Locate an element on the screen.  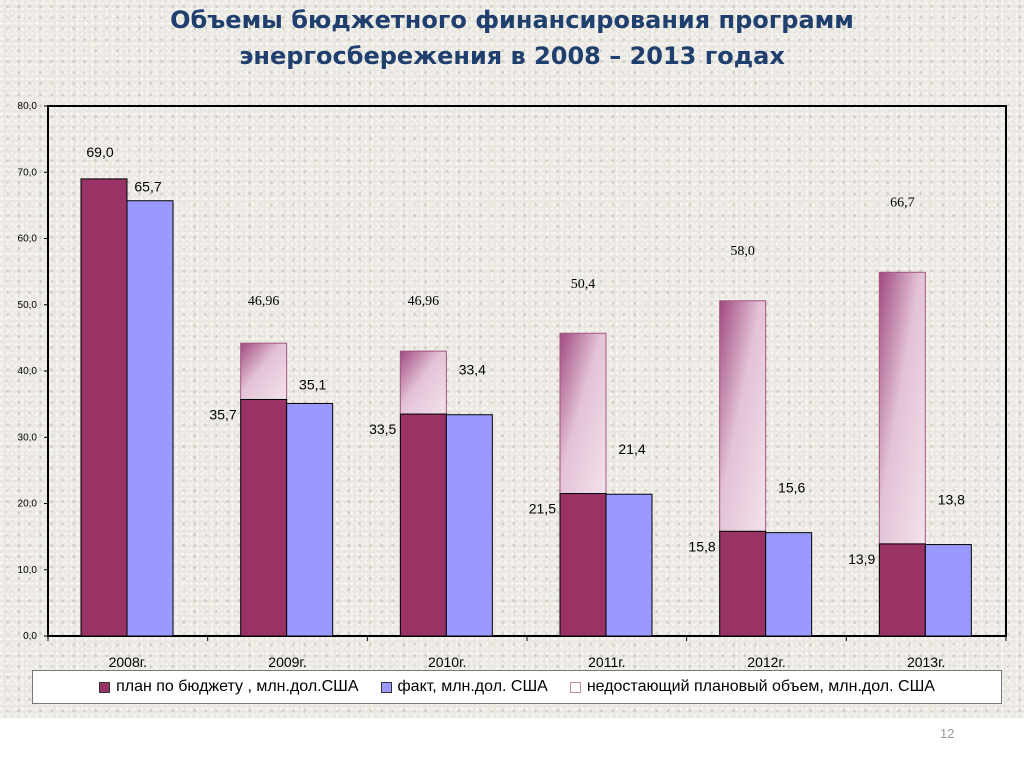
legend-item-fact: факт, млн.дол. США is located at coordinates (464, 687).